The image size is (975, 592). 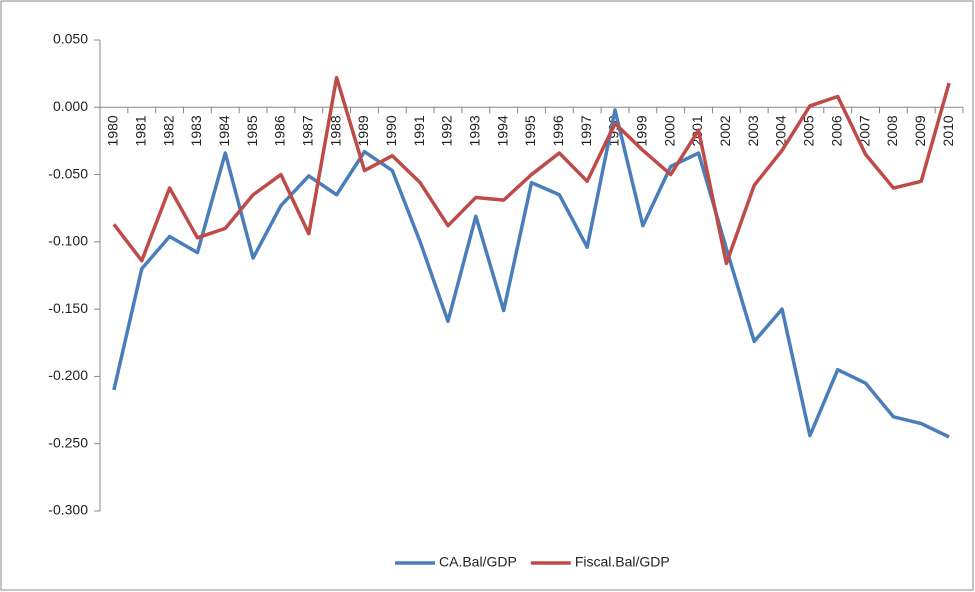 I want to click on x-tick-label: 1982, so click(x=168, y=130).